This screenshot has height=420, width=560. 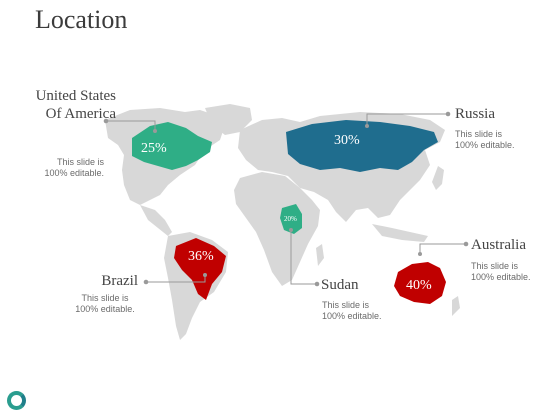 What do you see at coordinates (400, 233) in the screenshot?
I see `southeast-asia-islands` at bounding box center [400, 233].